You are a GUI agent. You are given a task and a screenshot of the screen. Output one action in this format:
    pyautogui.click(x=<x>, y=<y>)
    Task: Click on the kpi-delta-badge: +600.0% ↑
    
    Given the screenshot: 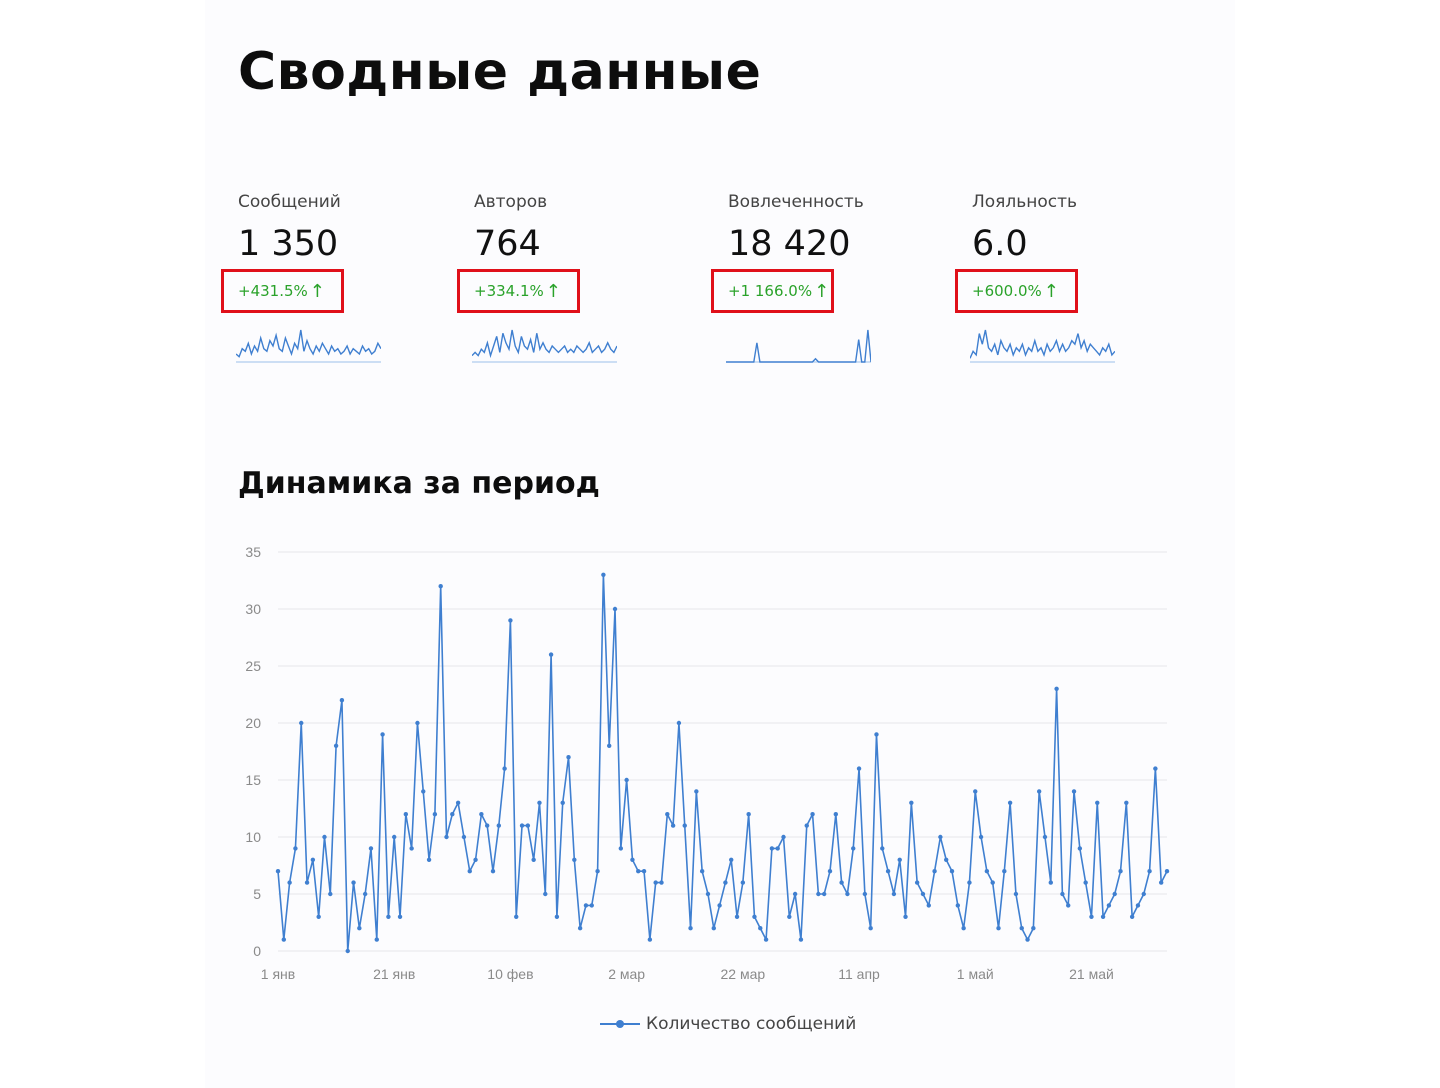 What is the action you would take?
    pyautogui.click(x=1016, y=291)
    